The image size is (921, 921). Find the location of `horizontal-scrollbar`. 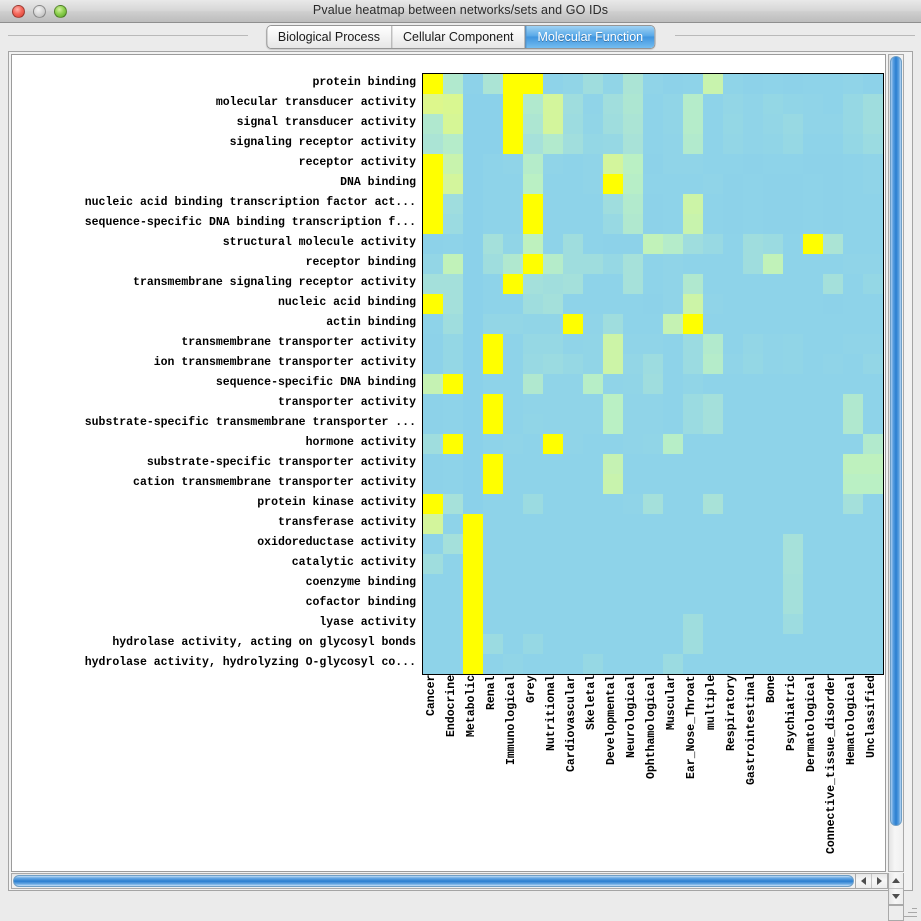

horizontal-scrollbar is located at coordinates (433, 881).